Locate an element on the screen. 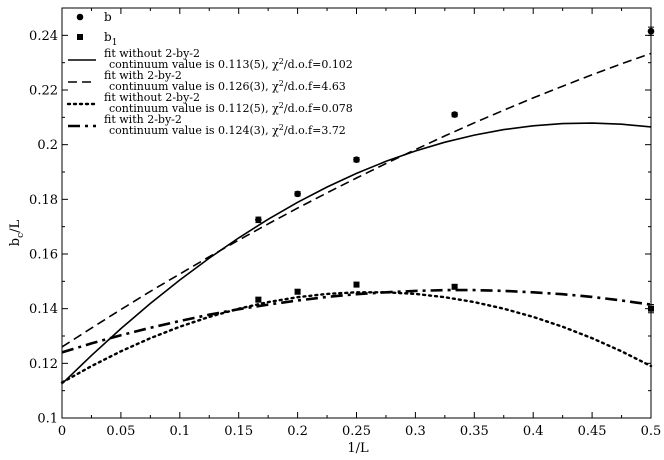  x-tick-label: 0.45 is located at coordinates (592, 431).